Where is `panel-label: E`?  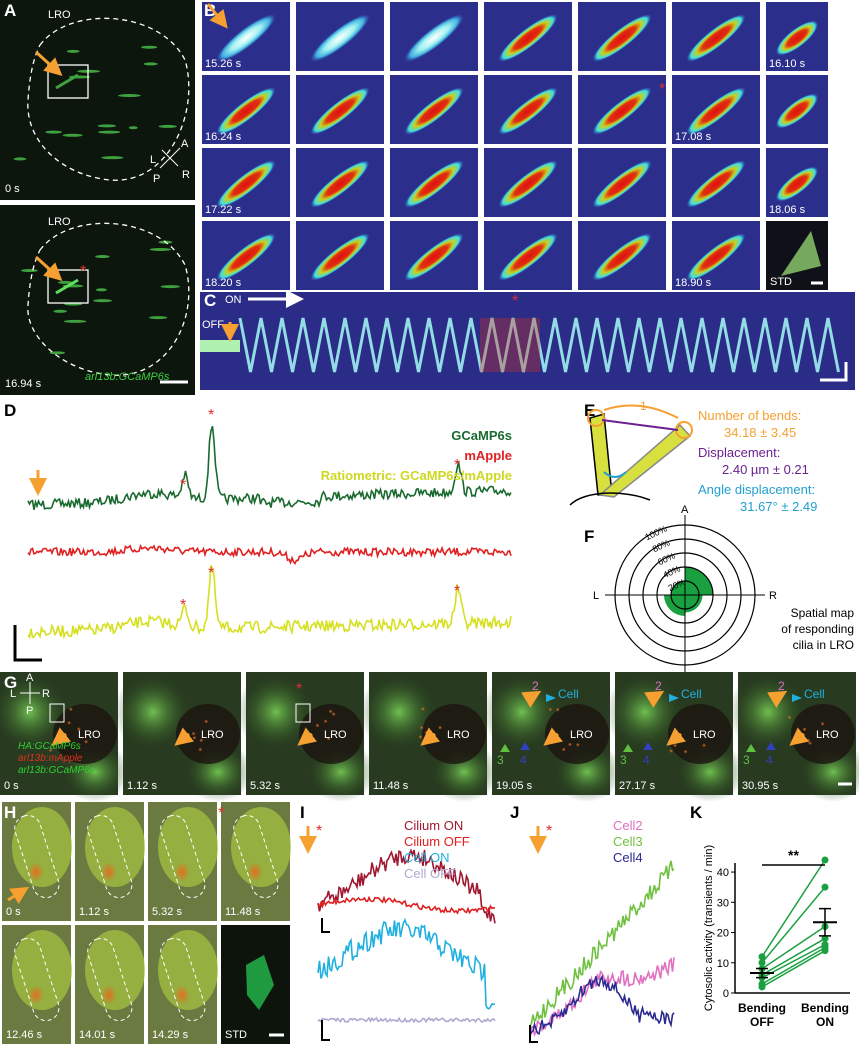 panel-label: E is located at coordinates (589, 410).